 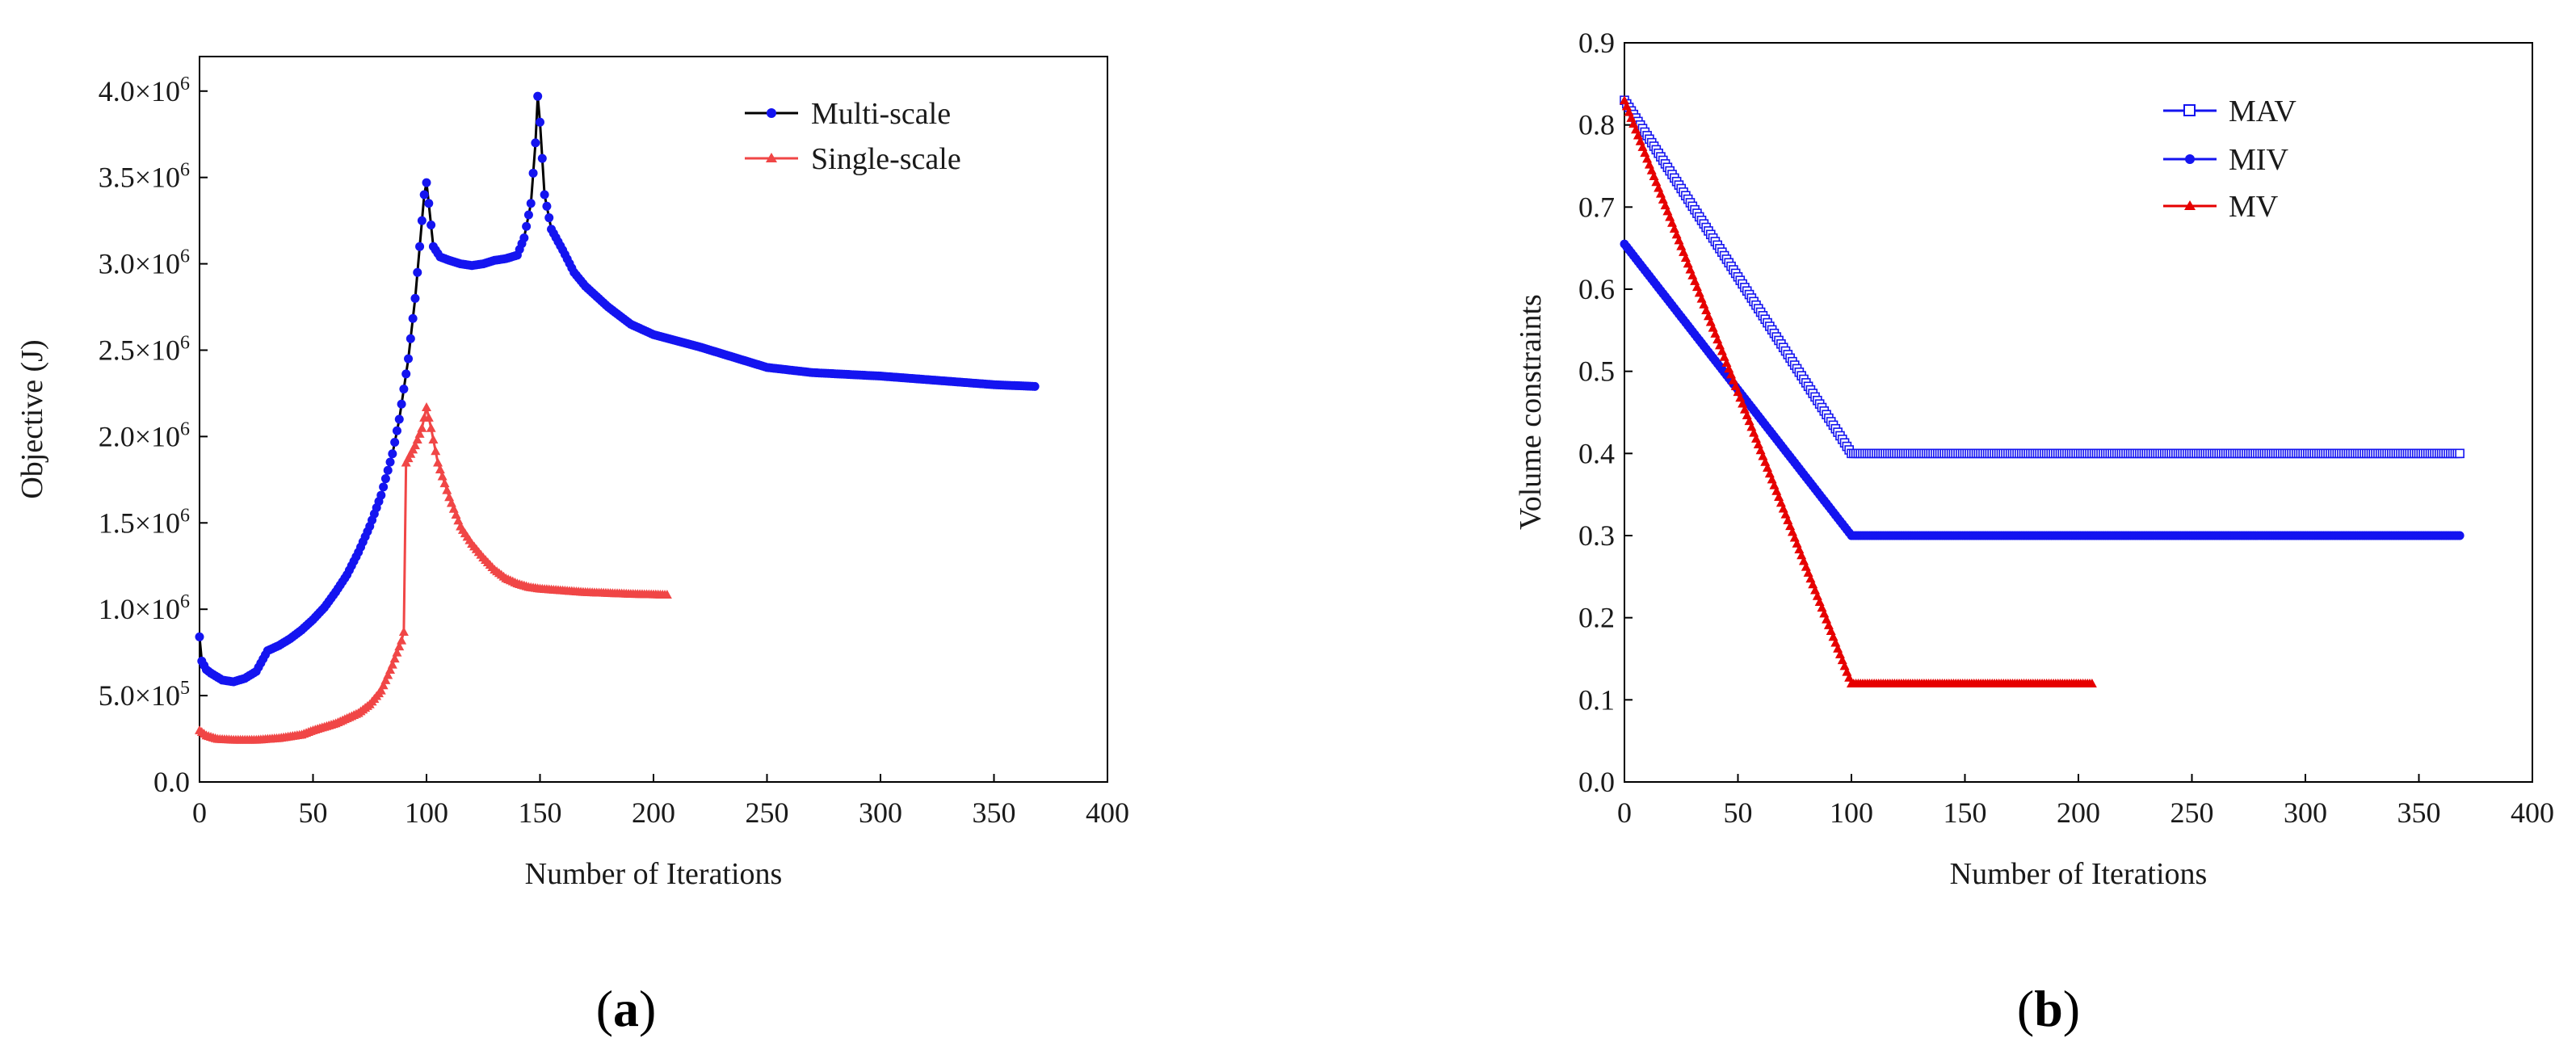 I want to click on x-tick-label: 150, so click(x=540, y=813).